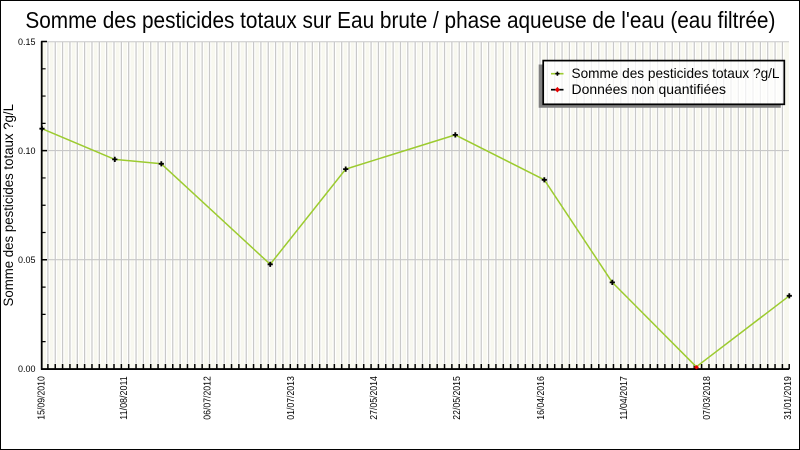 The height and width of the screenshot is (450, 800). Describe the element at coordinates (707, 398) in the screenshot. I see `svg-text: 07/03/2018` at that location.